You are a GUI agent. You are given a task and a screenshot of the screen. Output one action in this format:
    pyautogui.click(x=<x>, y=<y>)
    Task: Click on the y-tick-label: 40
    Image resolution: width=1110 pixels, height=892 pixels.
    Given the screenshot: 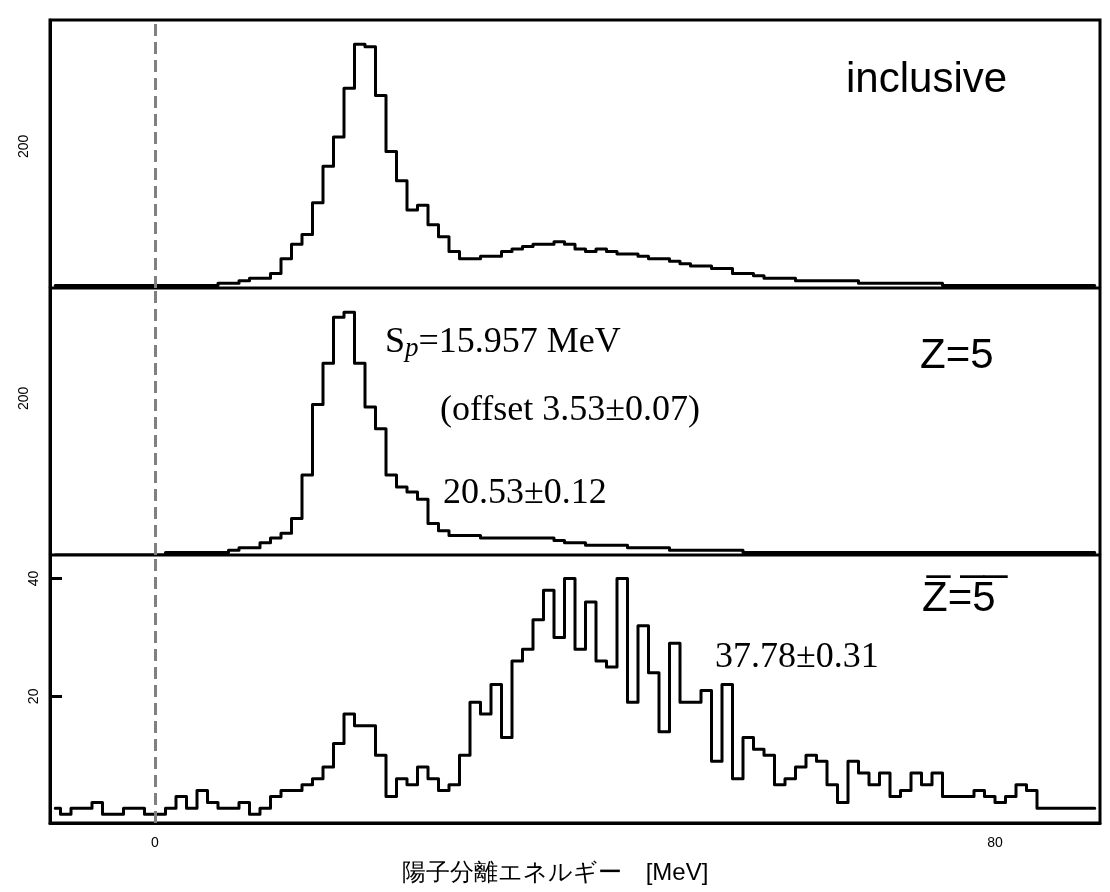 What is the action you would take?
    pyautogui.click(x=33, y=578)
    